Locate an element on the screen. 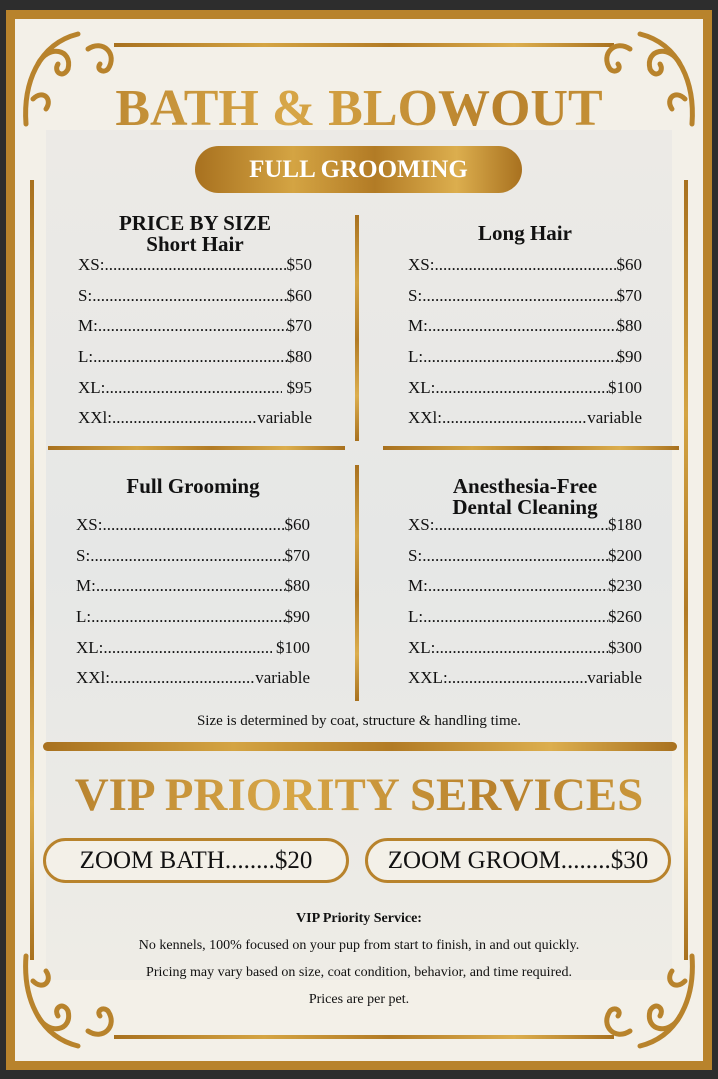  heading-line: Long Hair is located at coordinates (525, 233).